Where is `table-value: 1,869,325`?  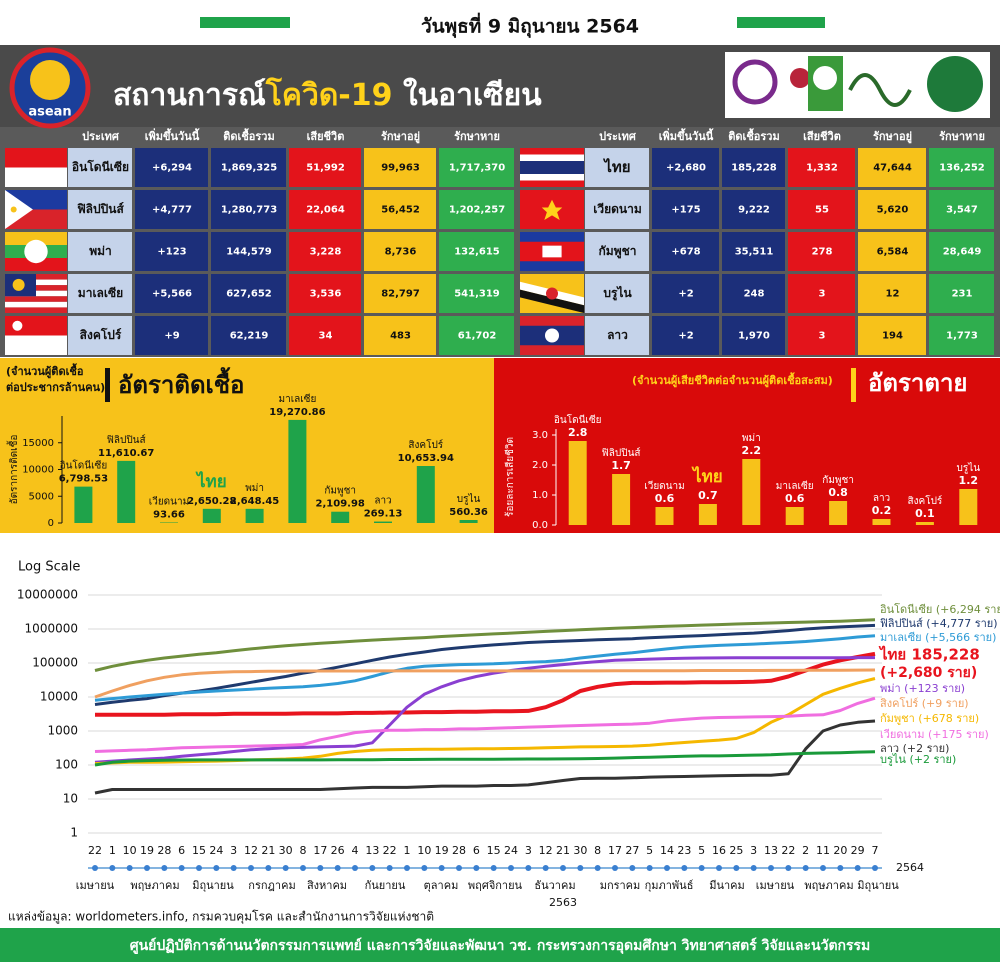
table-value: 1,869,325 is located at coordinates (249, 168).